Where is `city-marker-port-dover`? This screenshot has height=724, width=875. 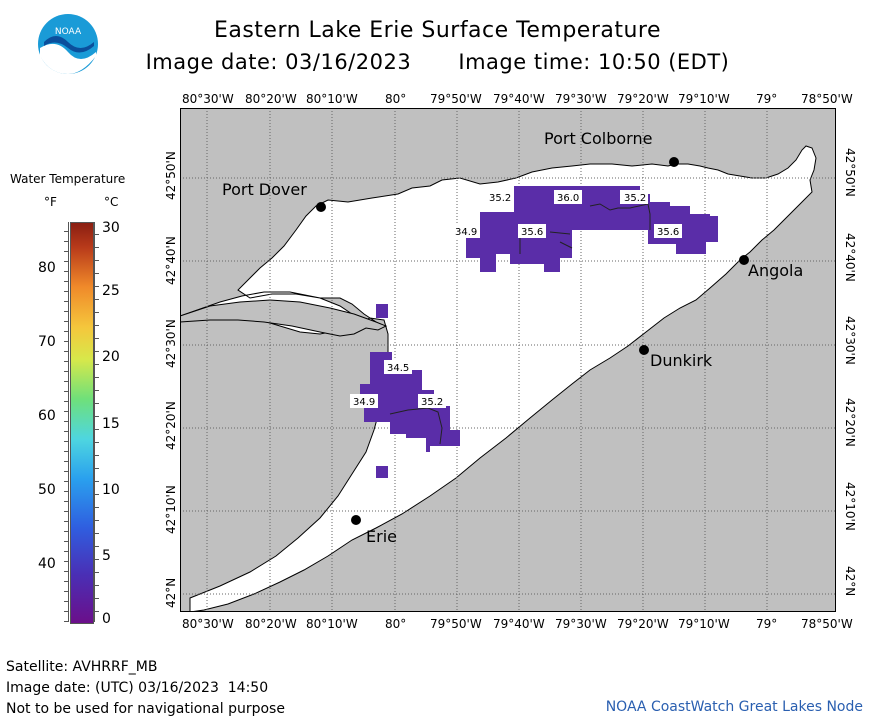 city-marker-port-dover is located at coordinates (321, 207).